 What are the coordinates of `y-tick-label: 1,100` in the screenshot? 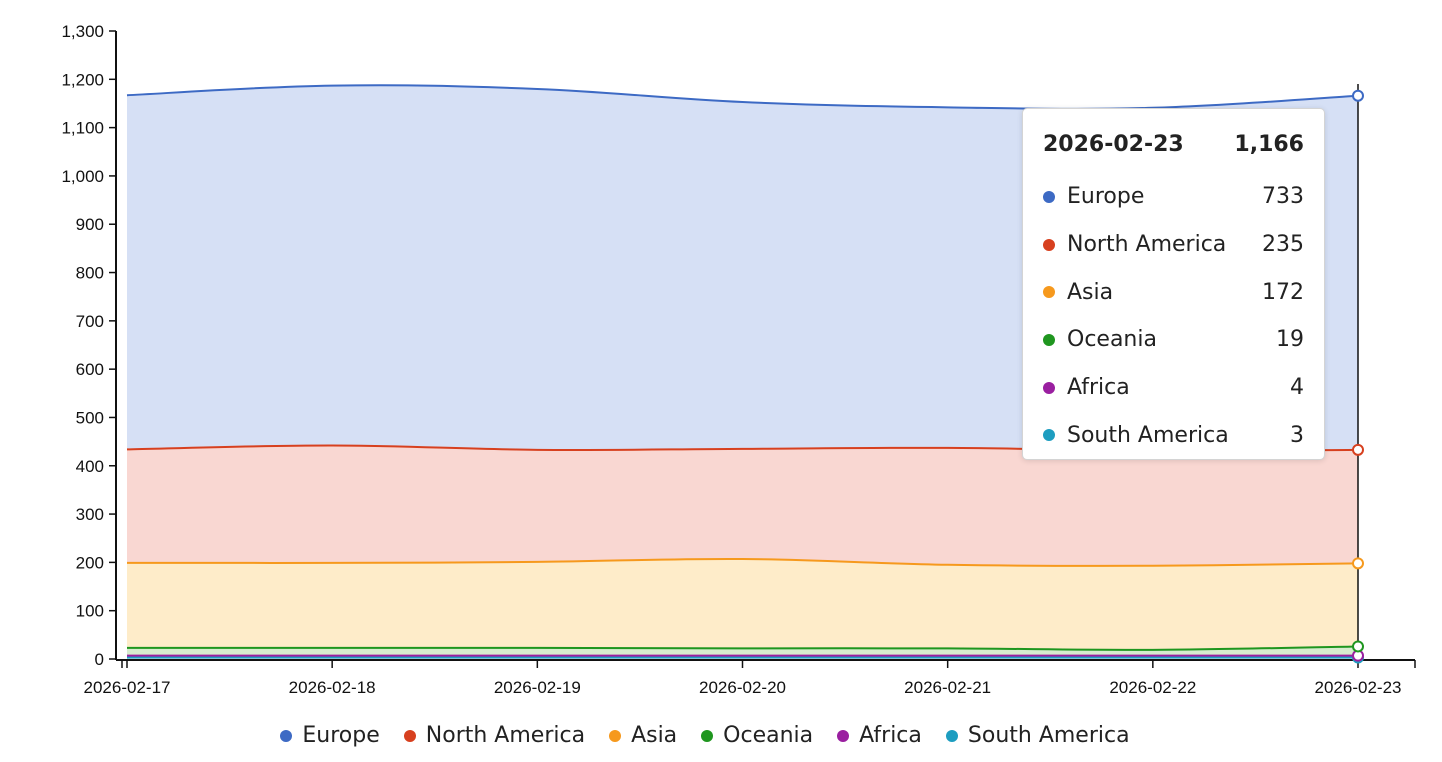 It's located at (82, 128).